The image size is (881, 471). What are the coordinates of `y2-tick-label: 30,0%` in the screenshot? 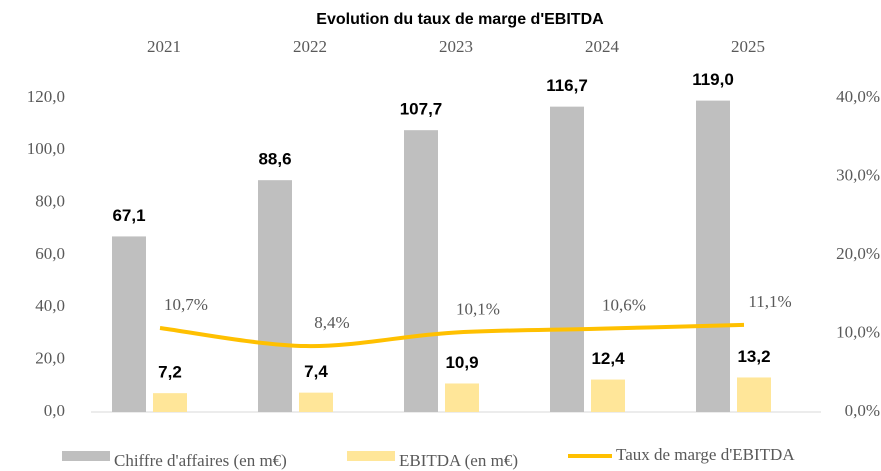 It's located at (858, 174).